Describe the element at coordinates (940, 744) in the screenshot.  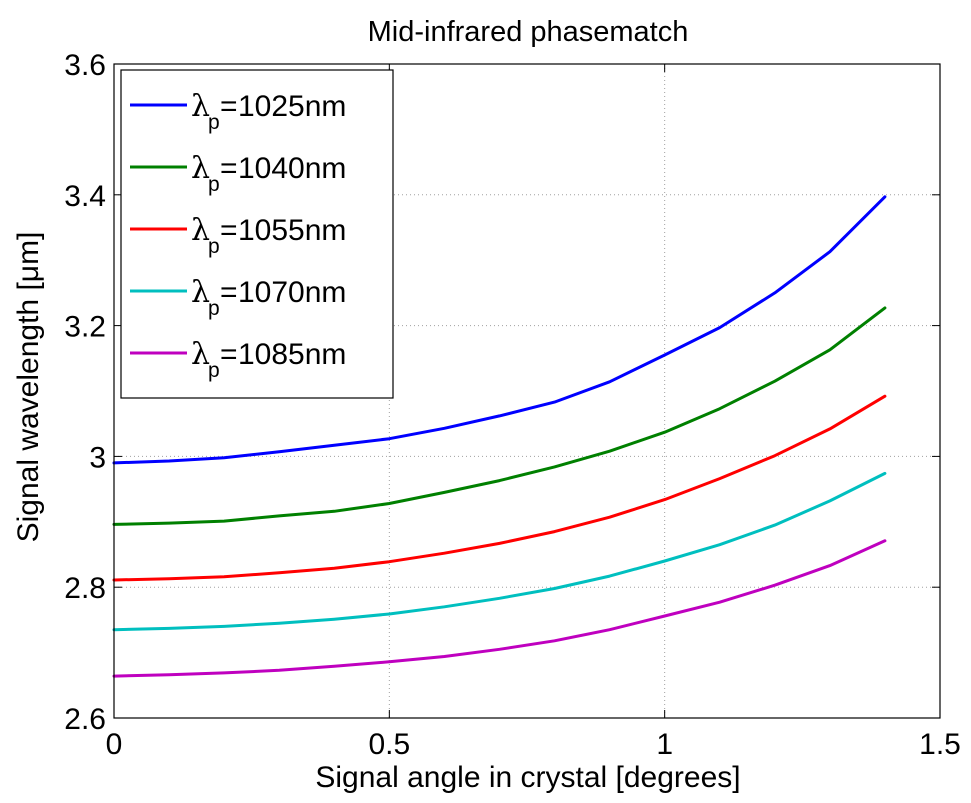
I see `x-tick-label: 1.5` at that location.